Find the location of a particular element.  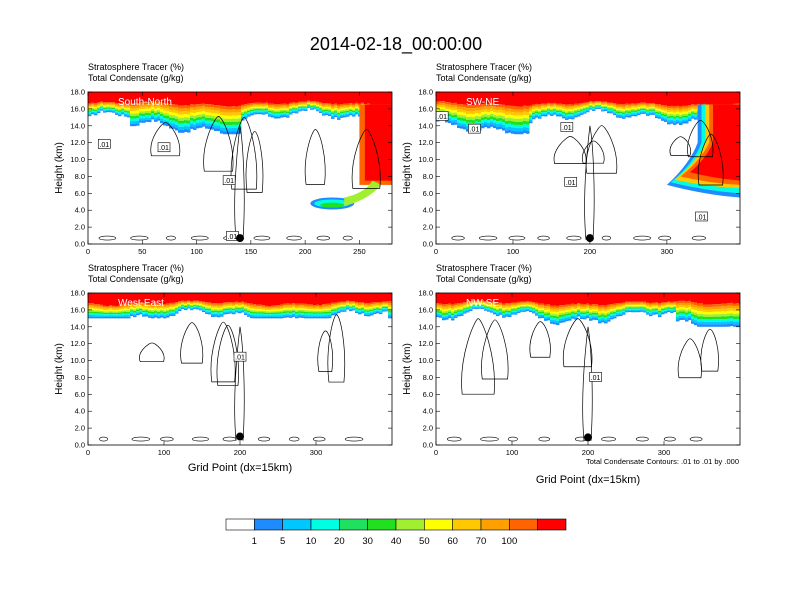

contour-label: .01 is located at coordinates (596, 378).